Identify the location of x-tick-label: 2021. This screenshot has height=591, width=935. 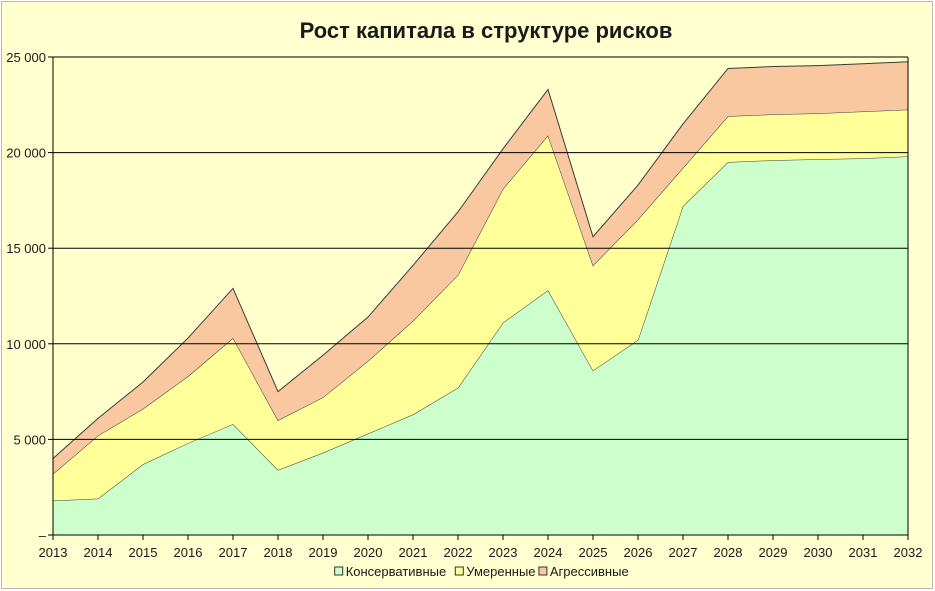
(413, 552).